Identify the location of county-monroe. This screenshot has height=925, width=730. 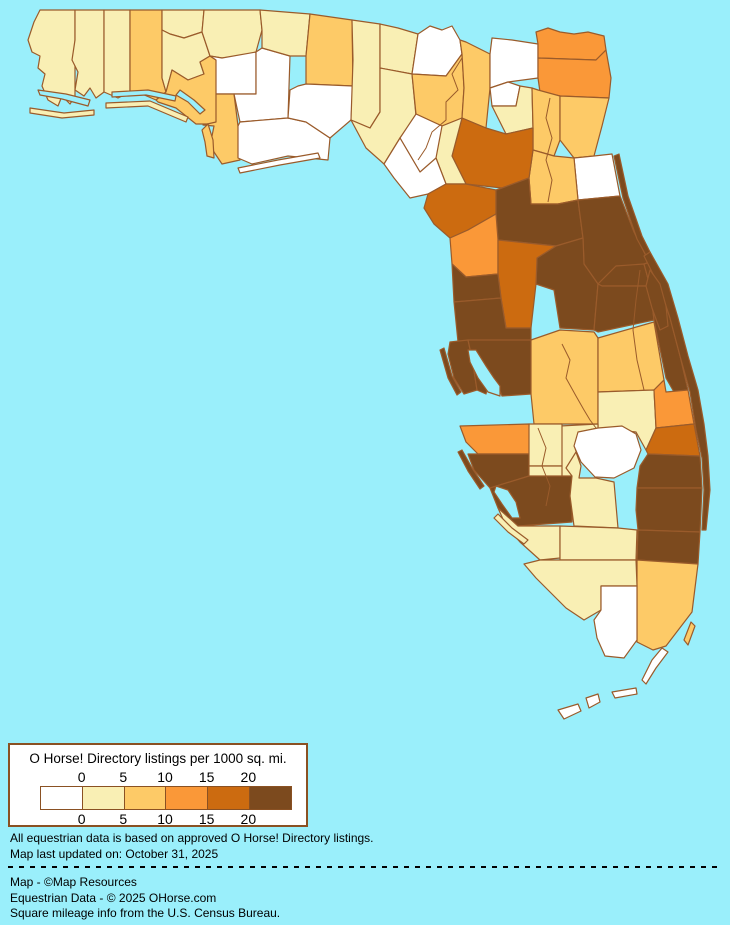
(615, 622).